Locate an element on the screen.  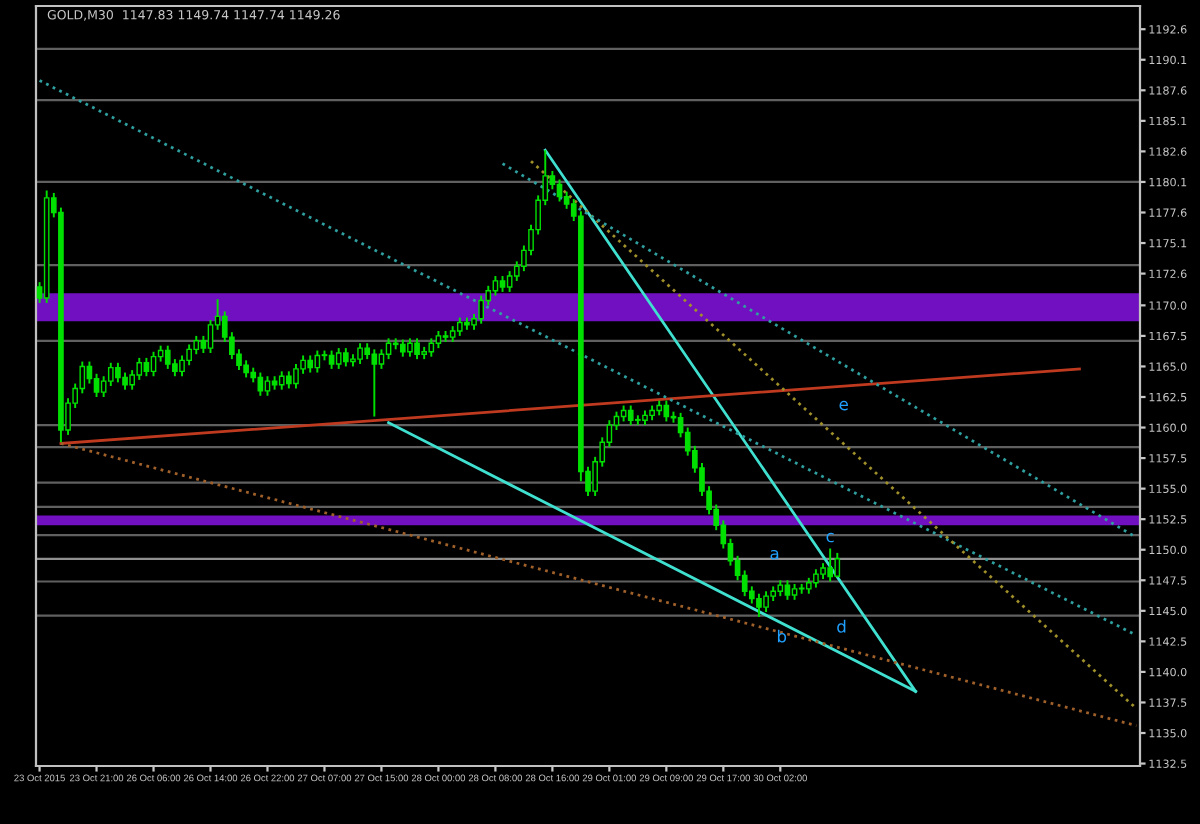
annotation: a is located at coordinates (774, 554).